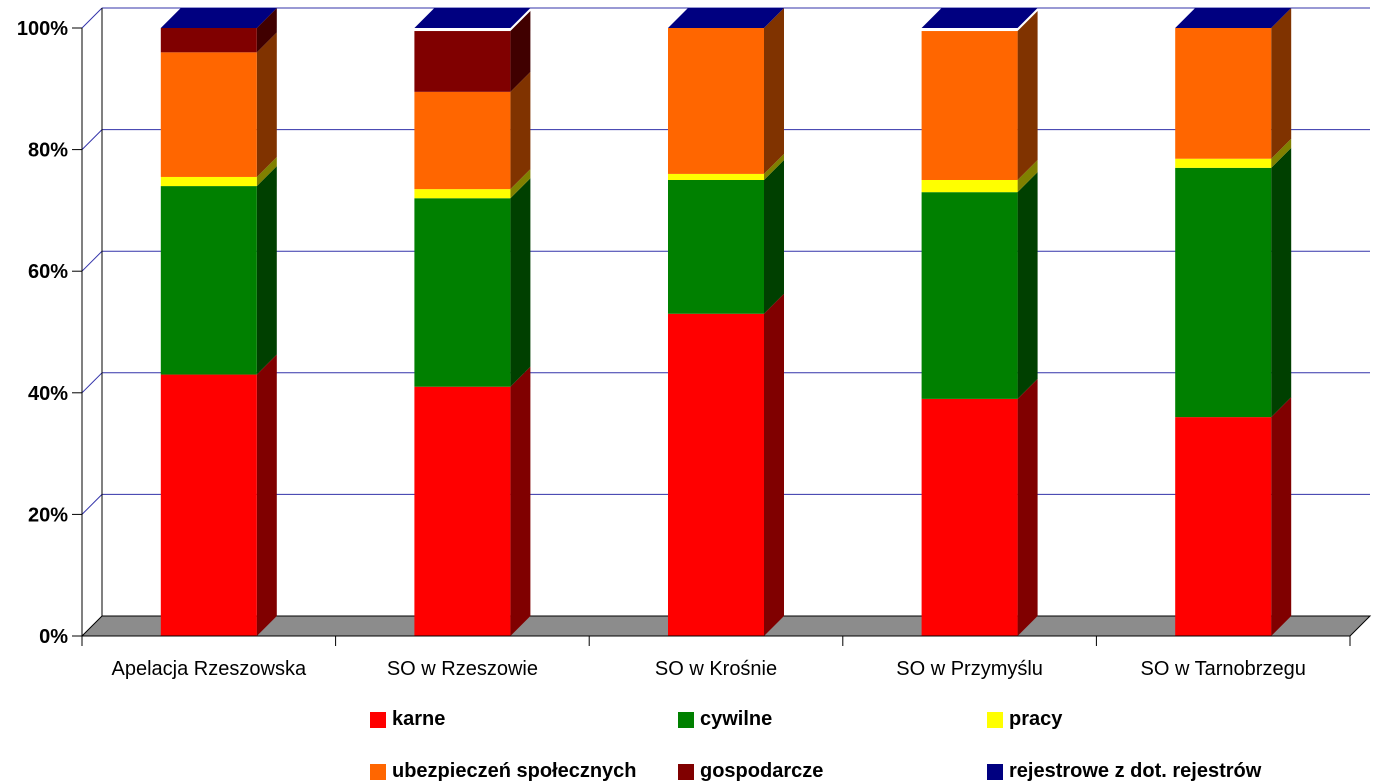 This screenshot has height=784, width=1387. Describe the element at coordinates (462, 669) in the screenshot. I see `x-tick-label: SO w Rzeszowie` at that location.